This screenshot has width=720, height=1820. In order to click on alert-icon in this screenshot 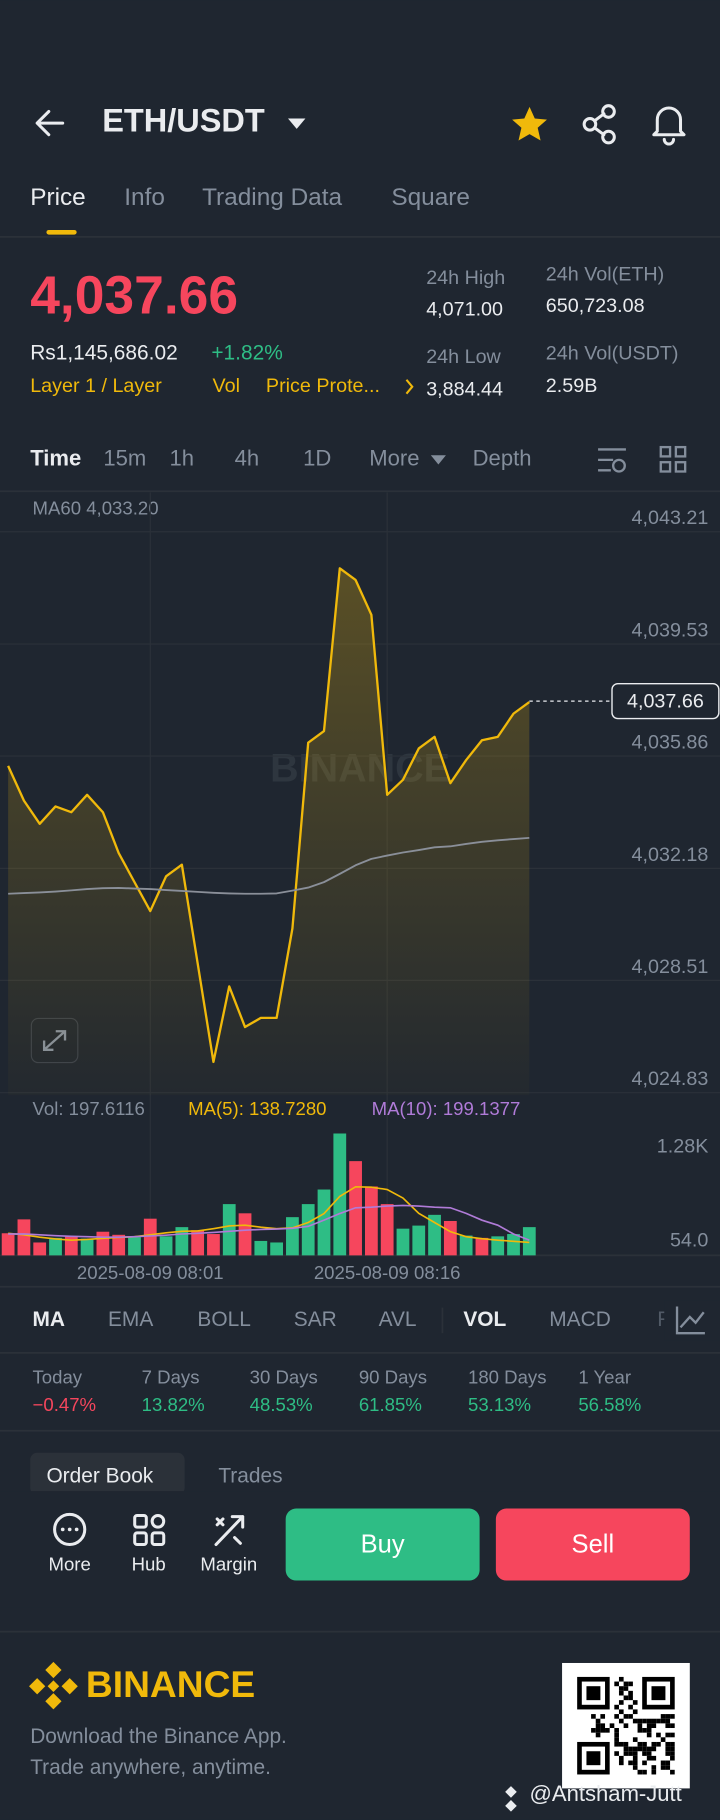, I will do `click(669, 126)`.